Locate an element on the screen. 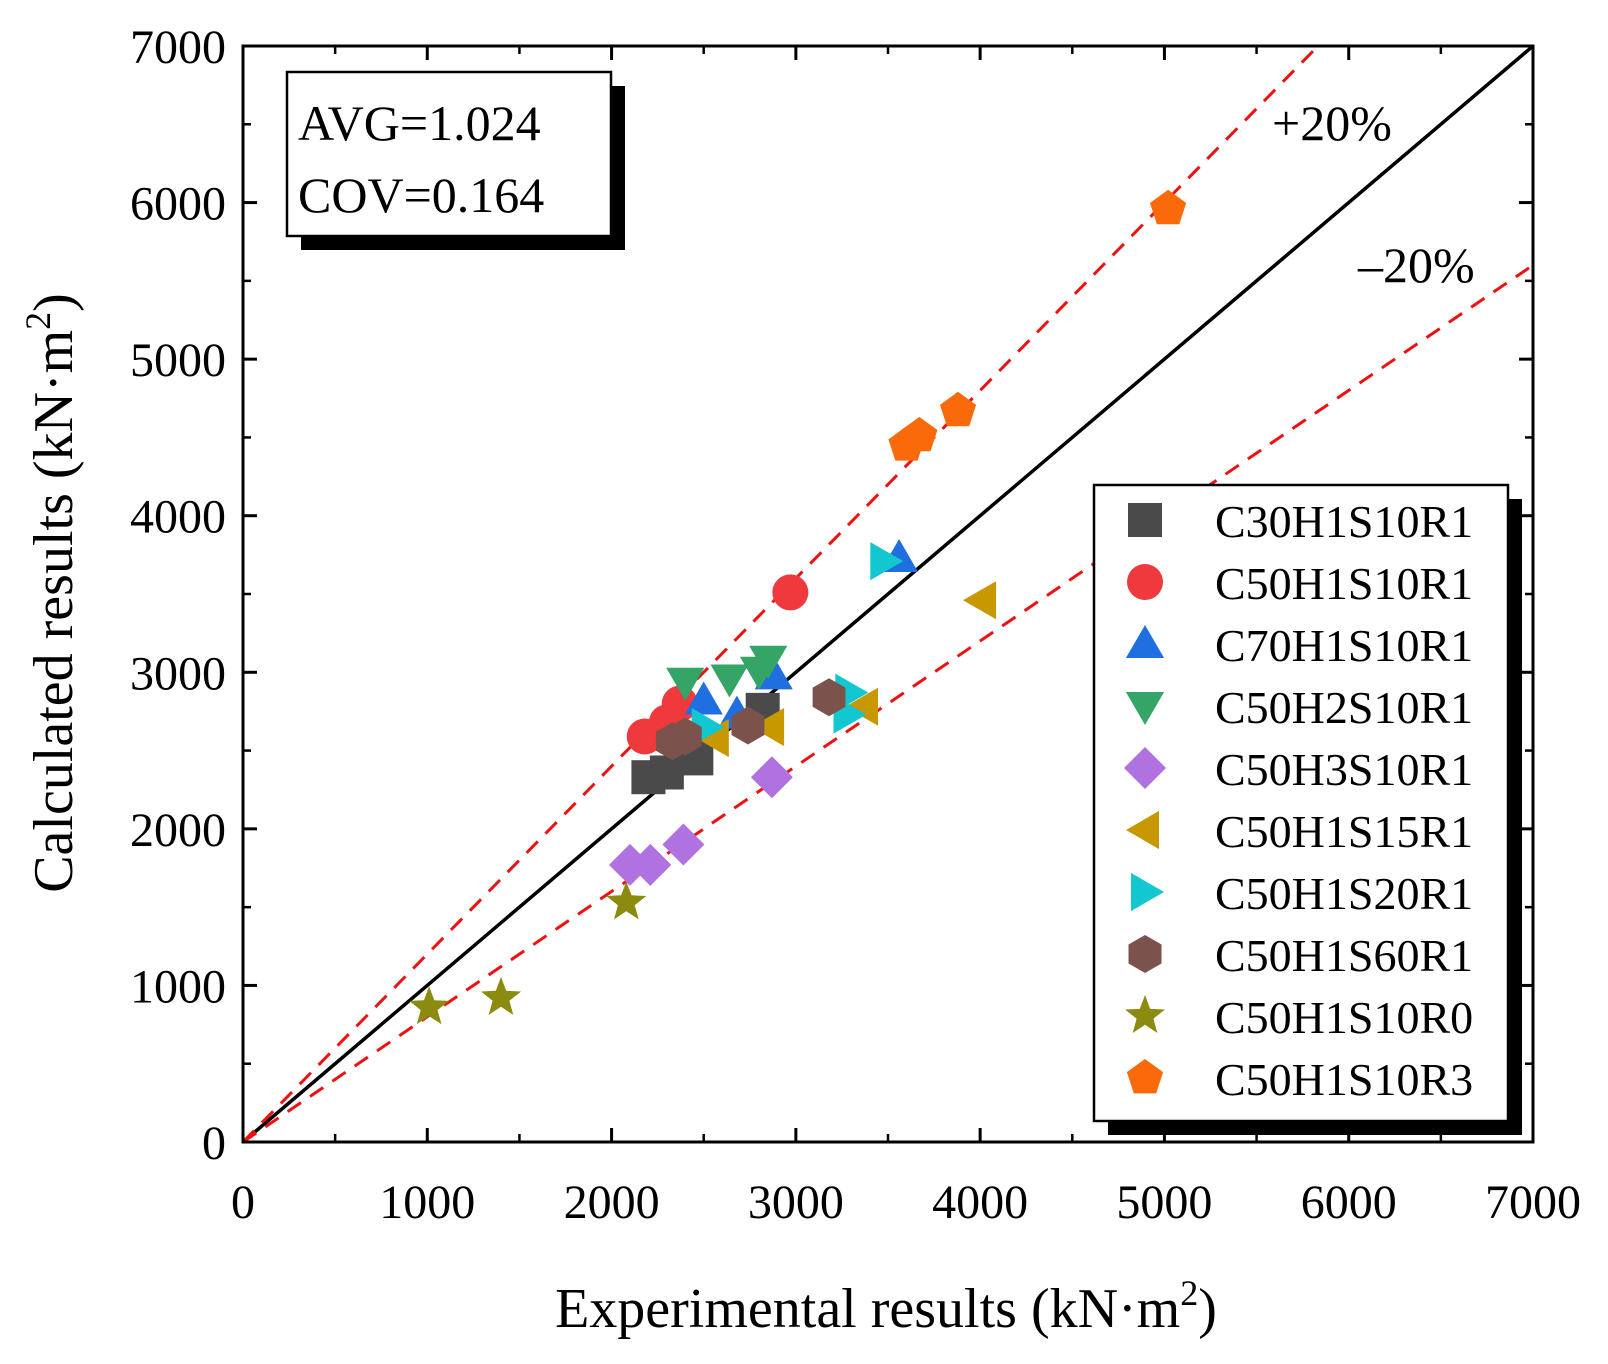  legend-label: C30H1S10R1 is located at coordinates (1344, 521).